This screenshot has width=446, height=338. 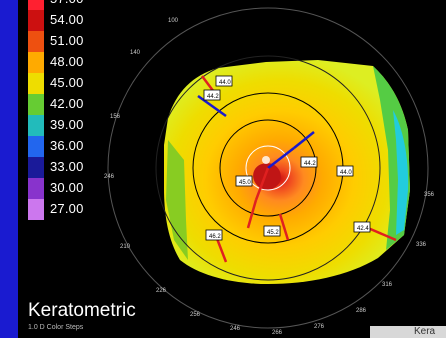 What do you see at coordinates (67, 145) in the screenshot?
I see `scale-value: 36.00` at bounding box center [67, 145].